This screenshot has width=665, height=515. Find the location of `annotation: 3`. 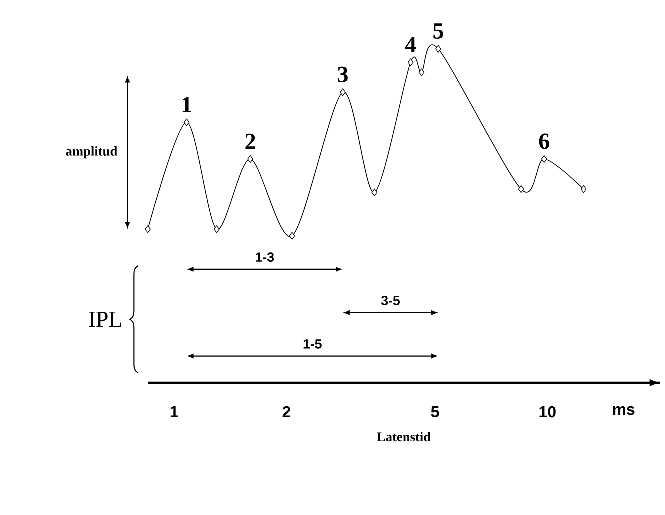

annotation: 3 is located at coordinates (343, 74).